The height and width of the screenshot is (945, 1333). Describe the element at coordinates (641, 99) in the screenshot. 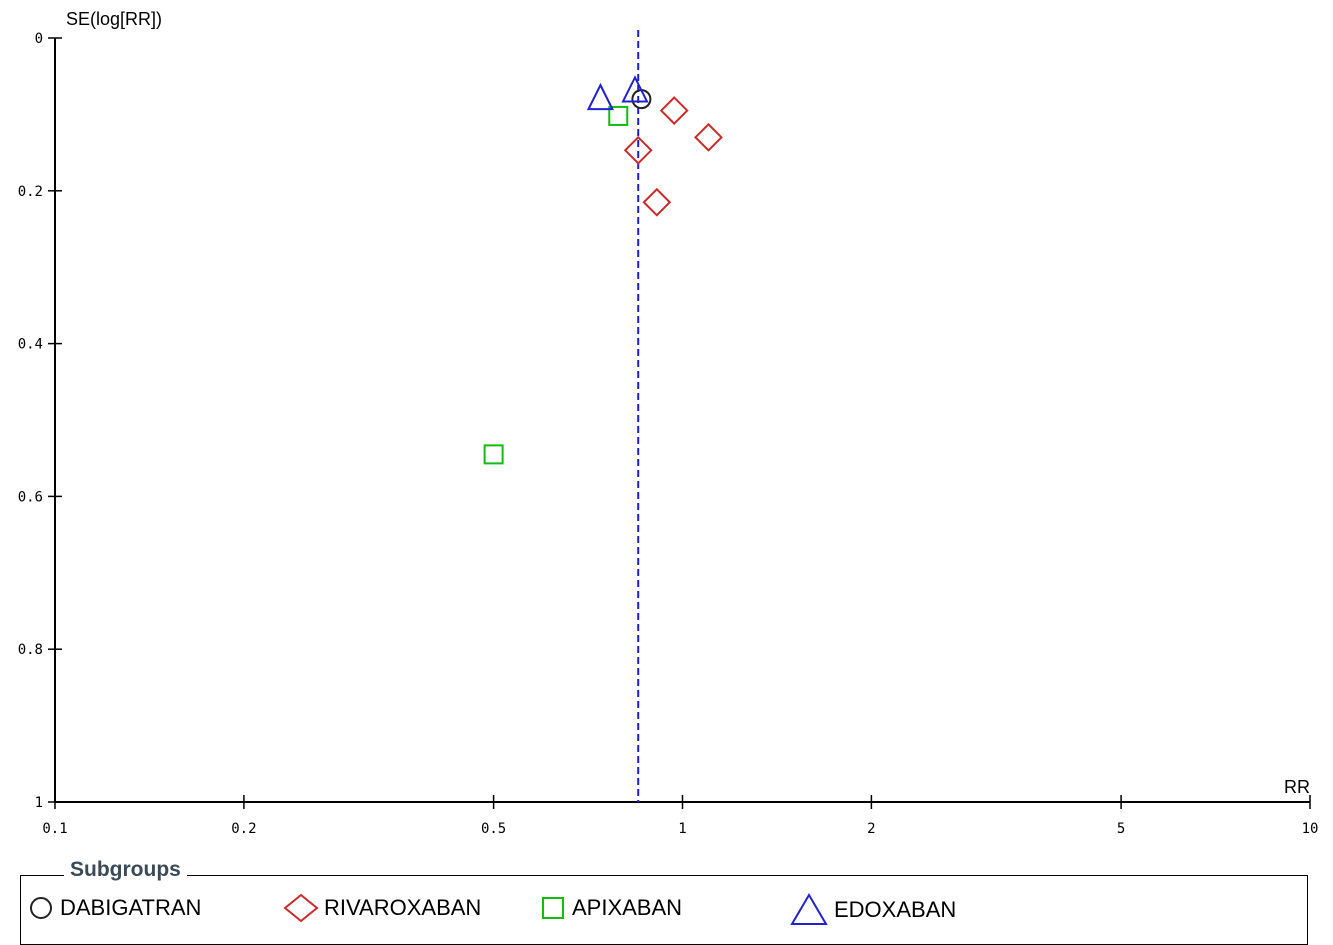

I see `dabigatran-point` at that location.